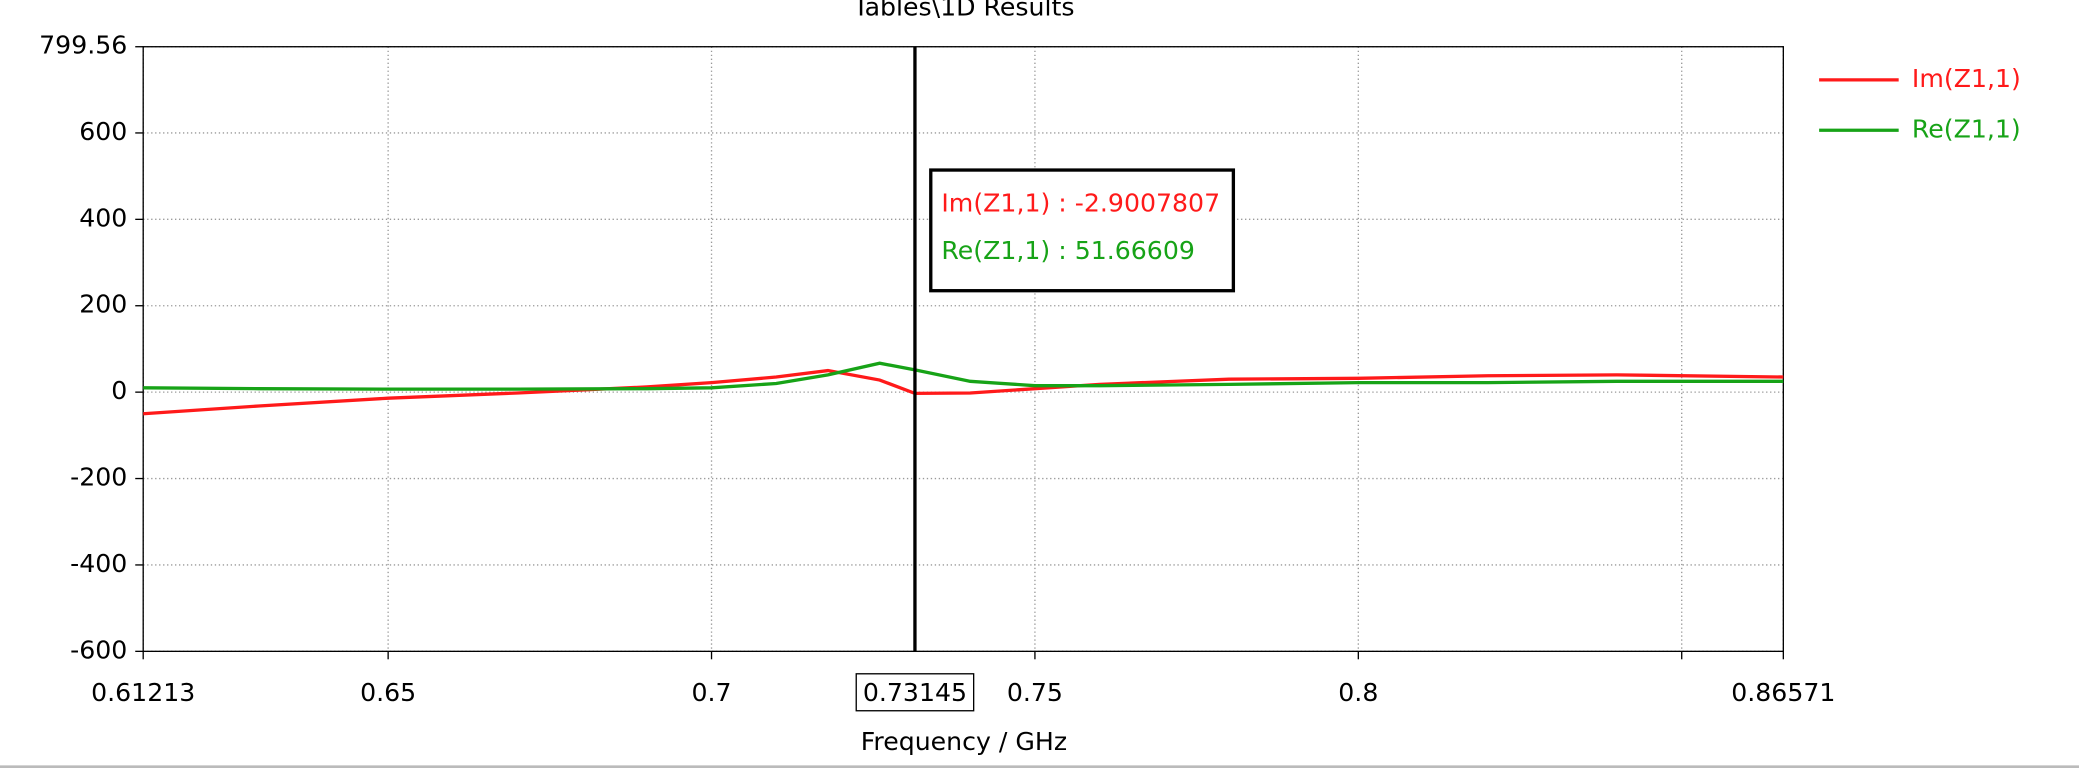  Describe the element at coordinates (1082, 230) in the screenshot. I see `annotation-box` at that location.